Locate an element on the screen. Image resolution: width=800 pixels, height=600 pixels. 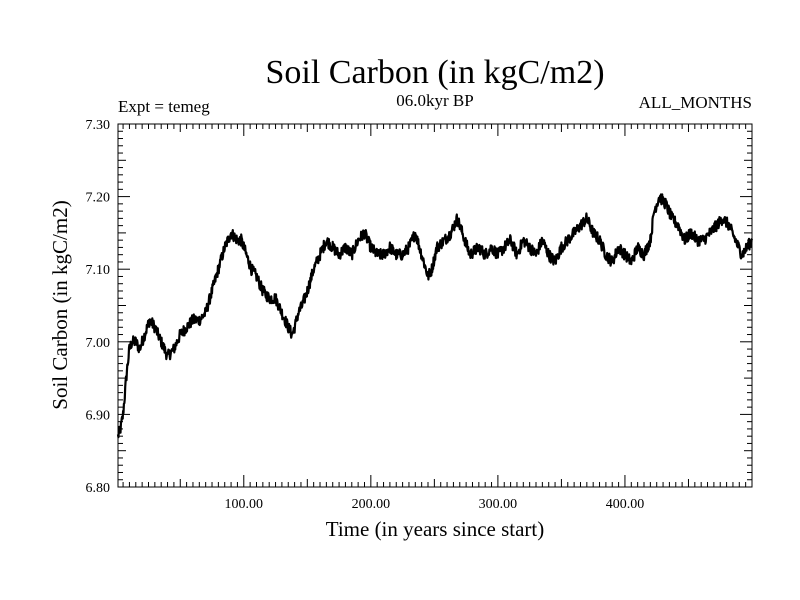
x-tick-label: 400.00 is located at coordinates (625, 504).